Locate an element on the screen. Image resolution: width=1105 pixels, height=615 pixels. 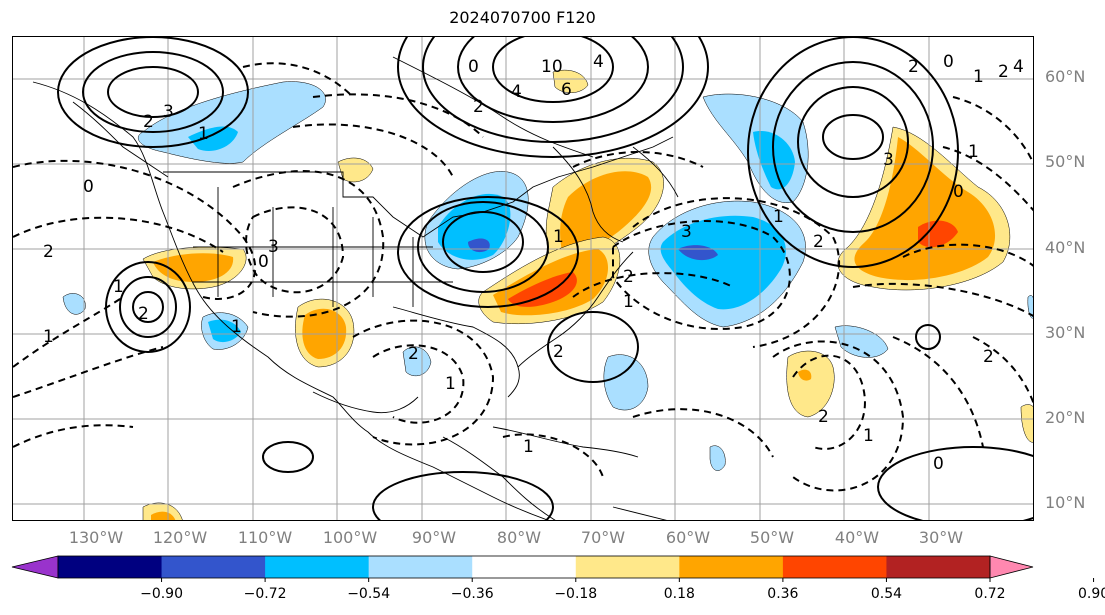
shade-midatl-yellow is located at coordinates (810, 384).